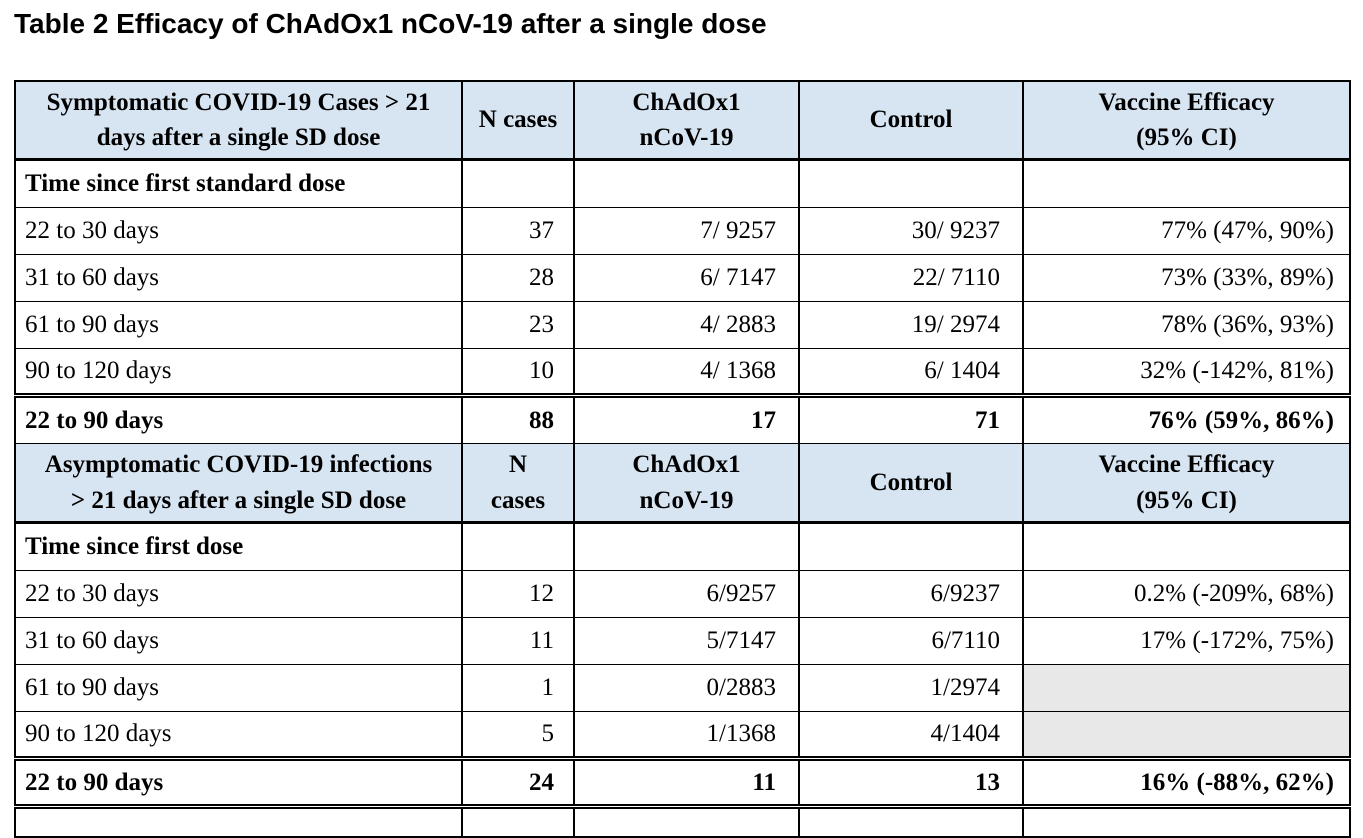 Image resolution: width=1363 pixels, height=838 pixels. Describe the element at coordinates (518, 783) in the screenshot. I see `n-cases-value: 24` at that location.